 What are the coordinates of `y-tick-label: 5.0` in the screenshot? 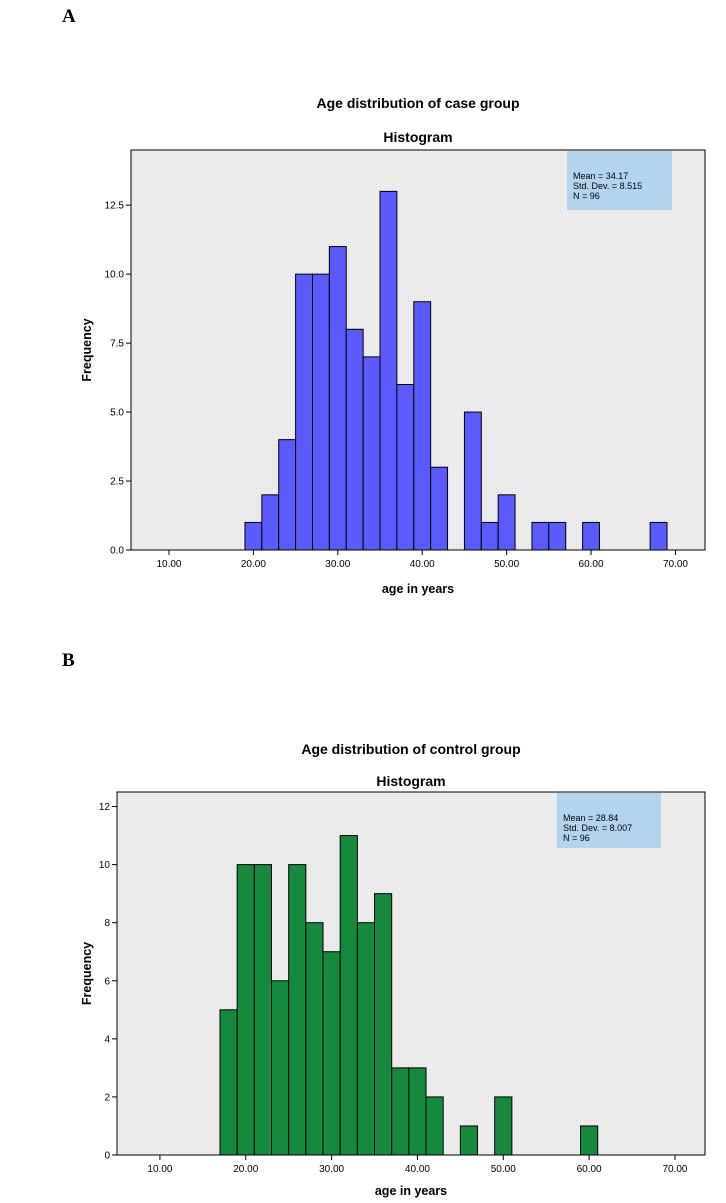 It's located at (117, 413).